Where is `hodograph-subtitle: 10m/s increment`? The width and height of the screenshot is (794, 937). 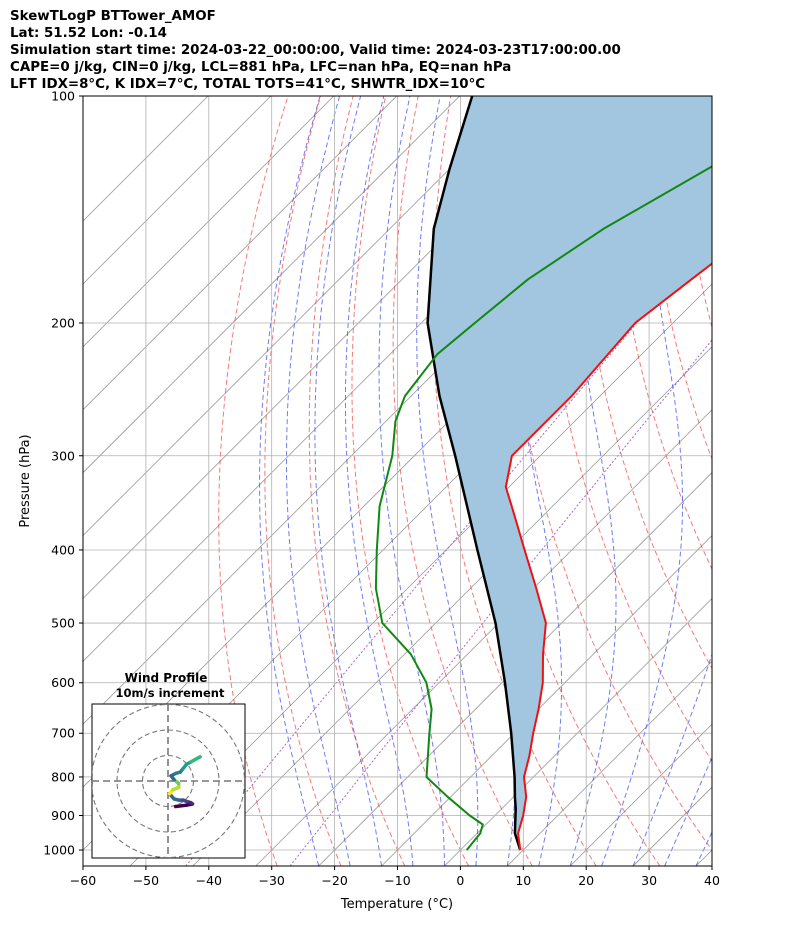
hodograph-subtitle: 10m/s increment is located at coordinates (170, 693).